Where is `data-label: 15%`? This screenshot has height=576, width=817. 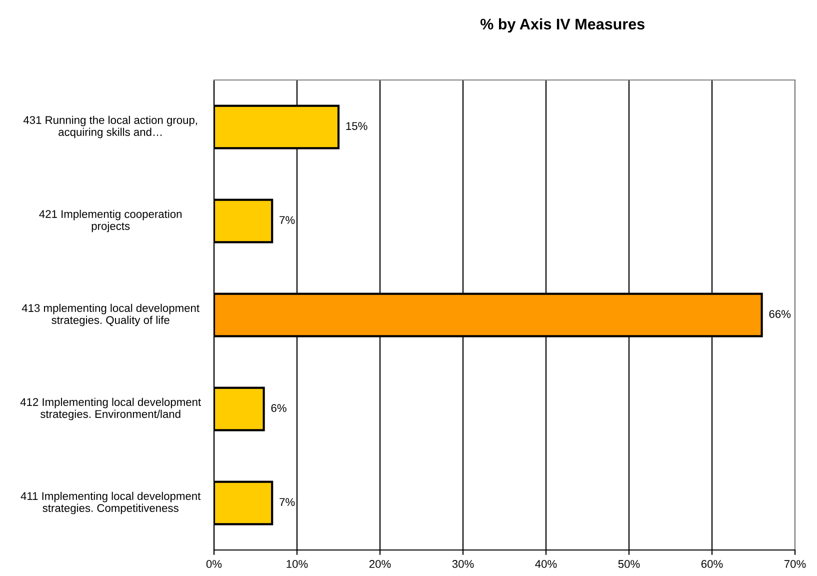 data-label: 15% is located at coordinates (357, 126).